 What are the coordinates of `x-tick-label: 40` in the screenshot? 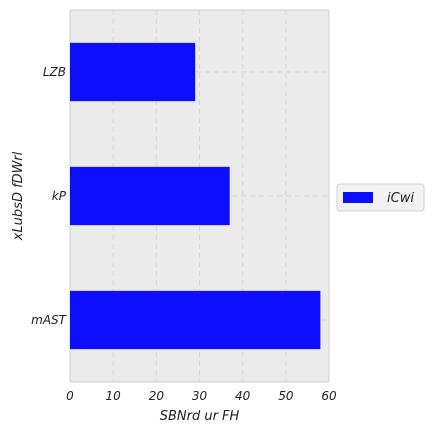 It's located at (243, 396).